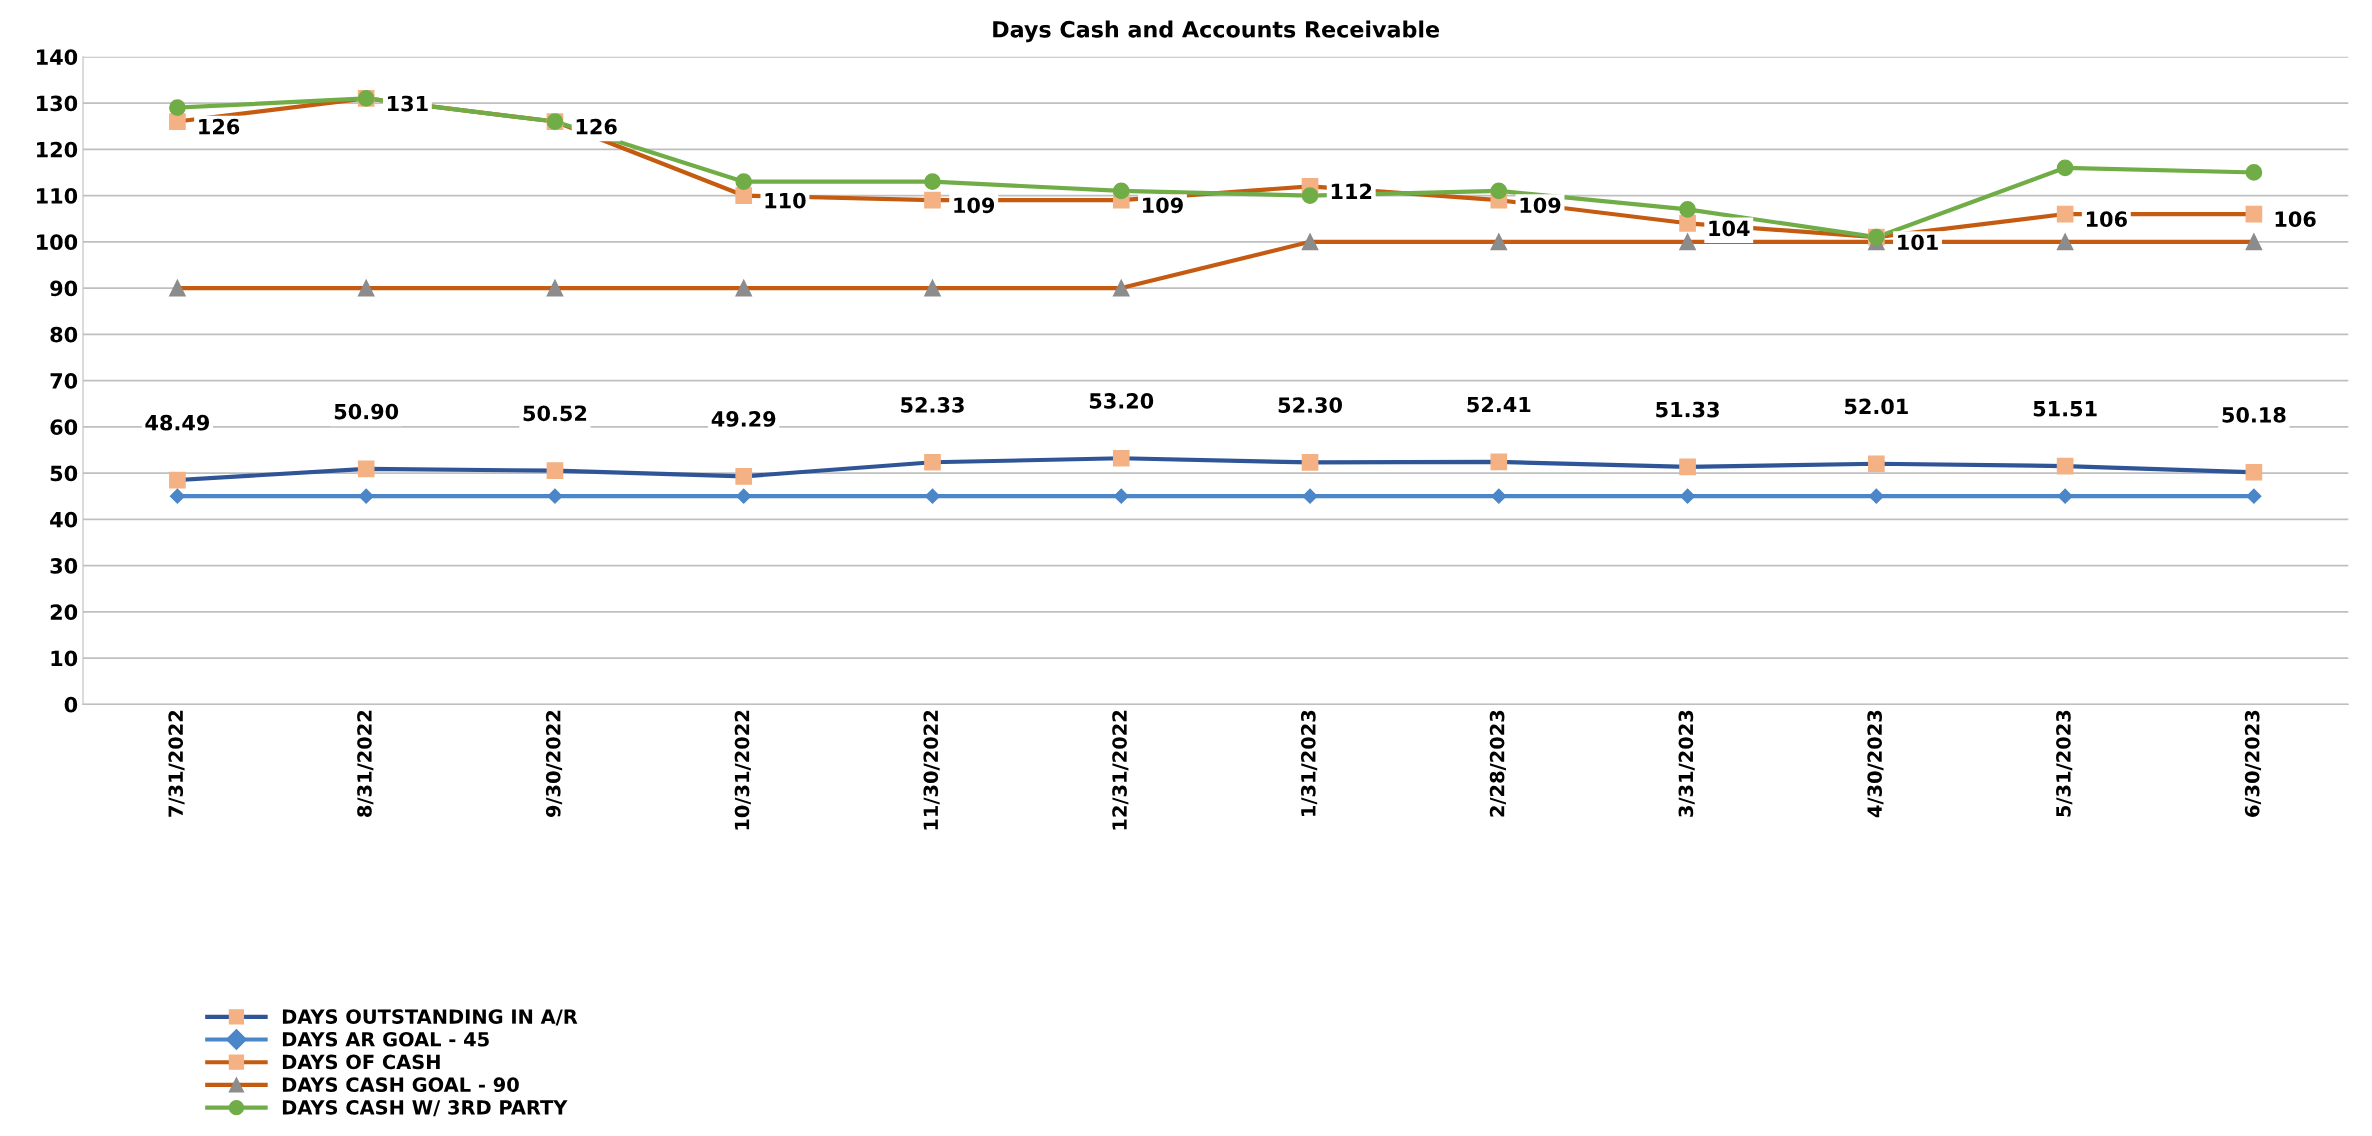 This screenshot has height=1136, width=2372. Describe the element at coordinates (1499, 404) in the screenshot. I see `data-label: 52.41` at that location.